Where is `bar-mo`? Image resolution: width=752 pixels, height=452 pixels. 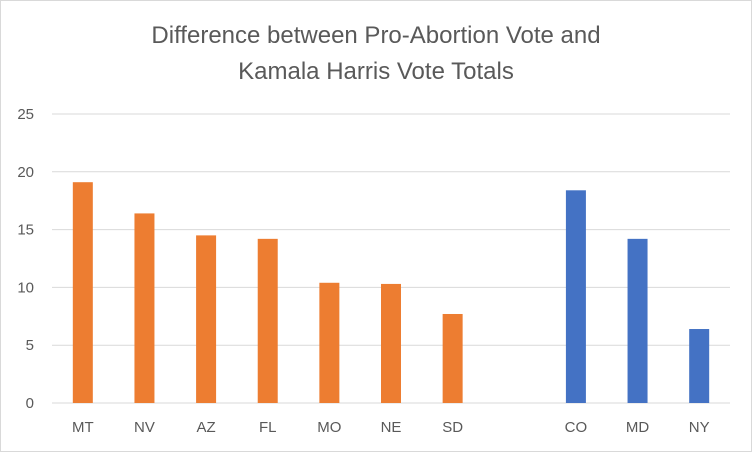
bar-mo is located at coordinates (329, 342).